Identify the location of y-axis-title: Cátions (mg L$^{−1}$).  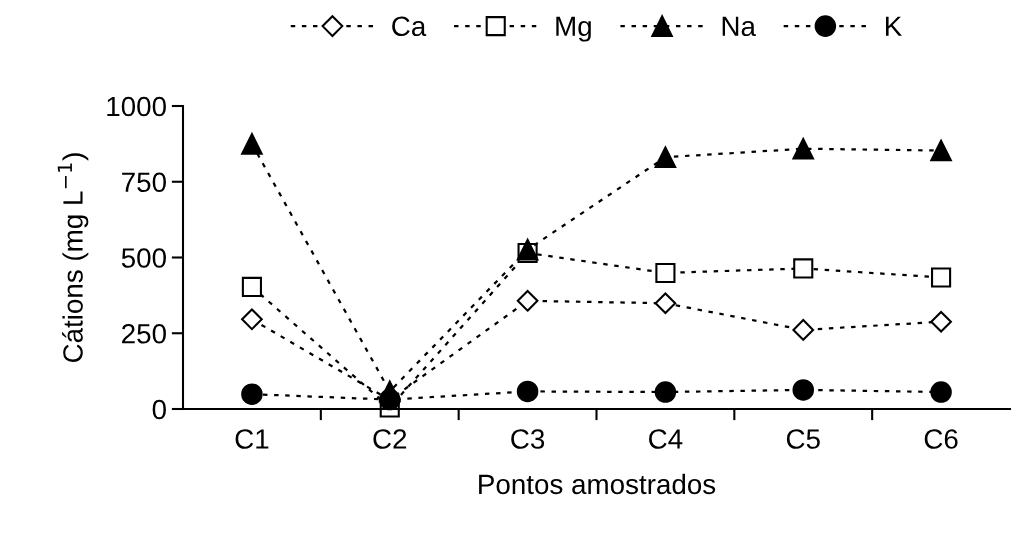
(73, 258).